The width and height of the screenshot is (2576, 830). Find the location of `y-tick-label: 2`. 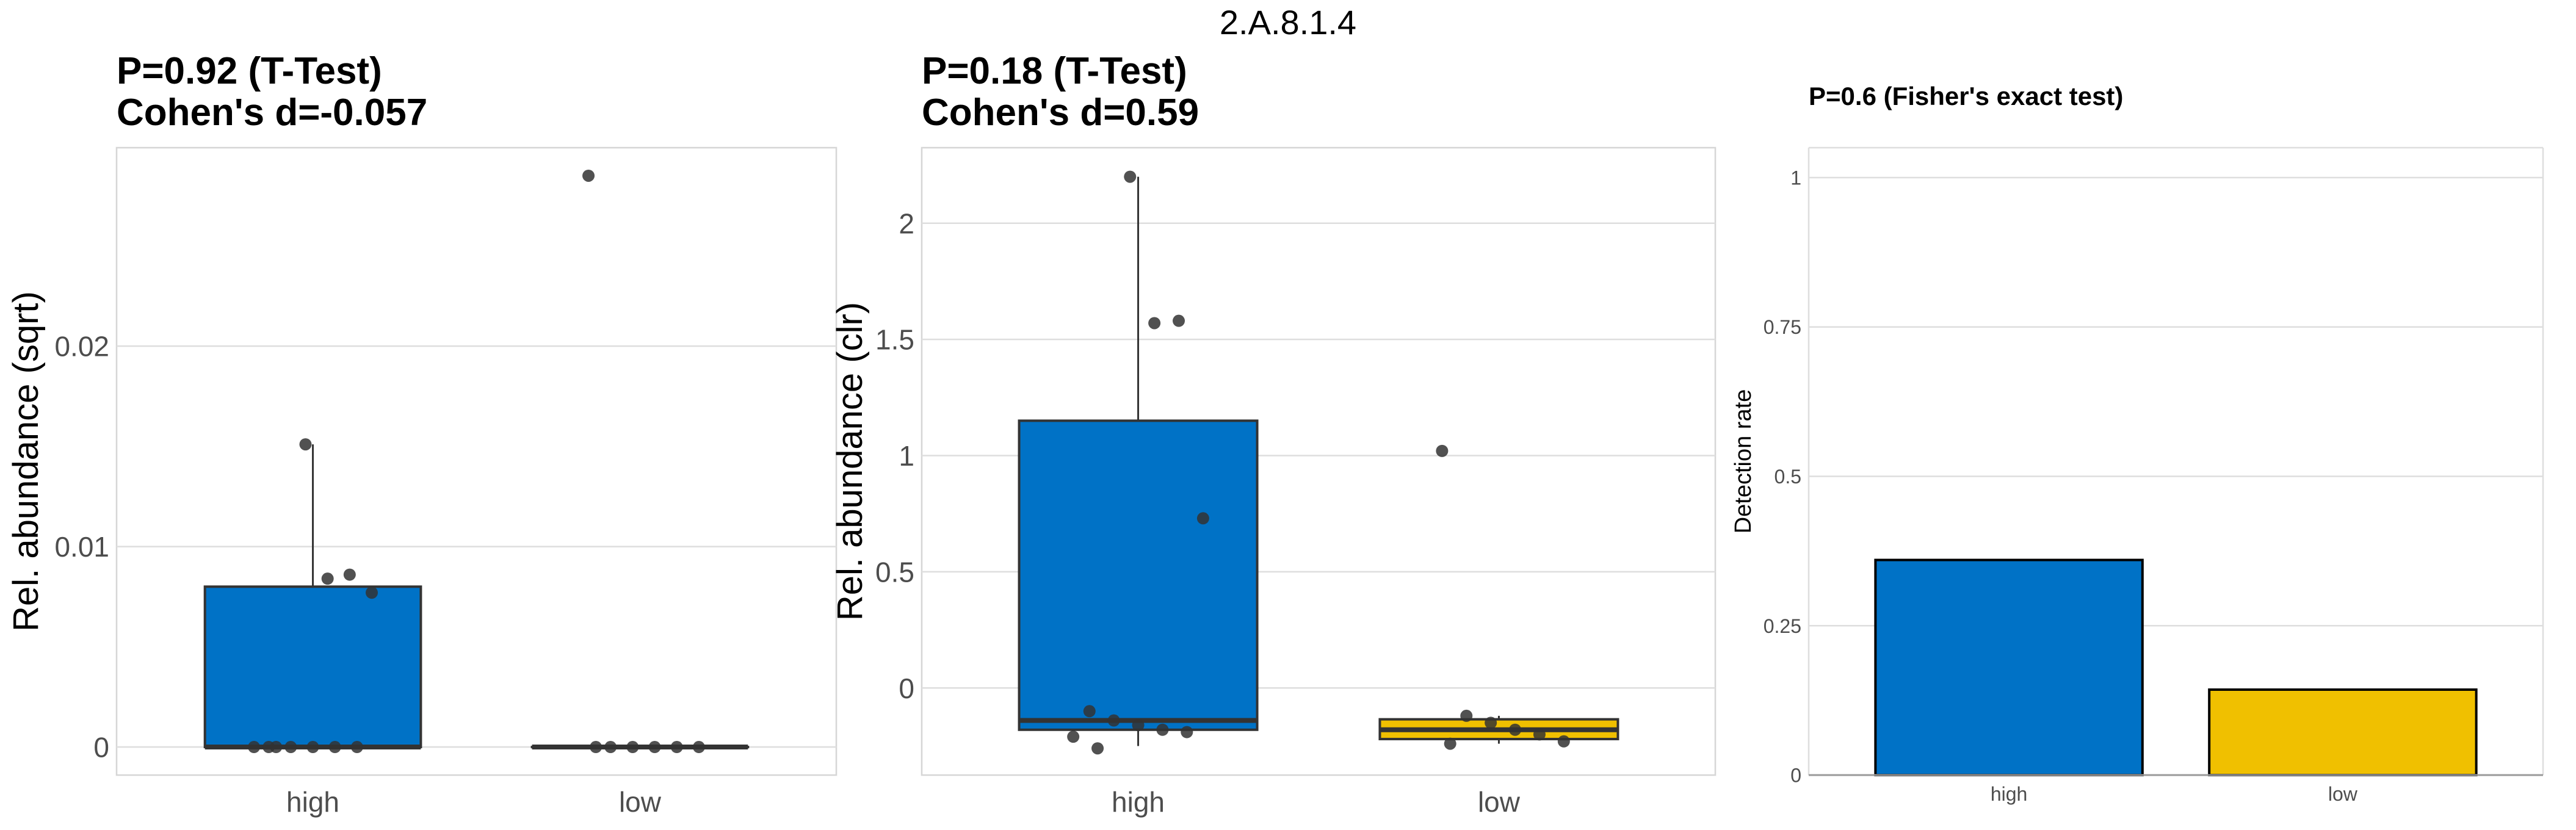

y-tick-label: 2 is located at coordinates (906, 223).